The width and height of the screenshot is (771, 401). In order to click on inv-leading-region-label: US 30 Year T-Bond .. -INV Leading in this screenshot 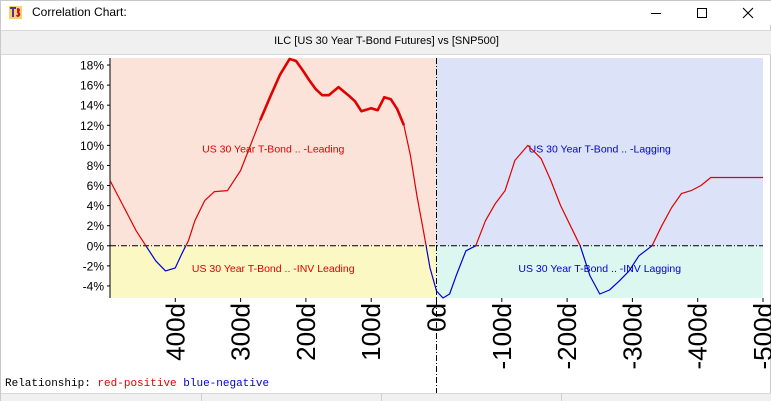, I will do `click(273, 269)`.